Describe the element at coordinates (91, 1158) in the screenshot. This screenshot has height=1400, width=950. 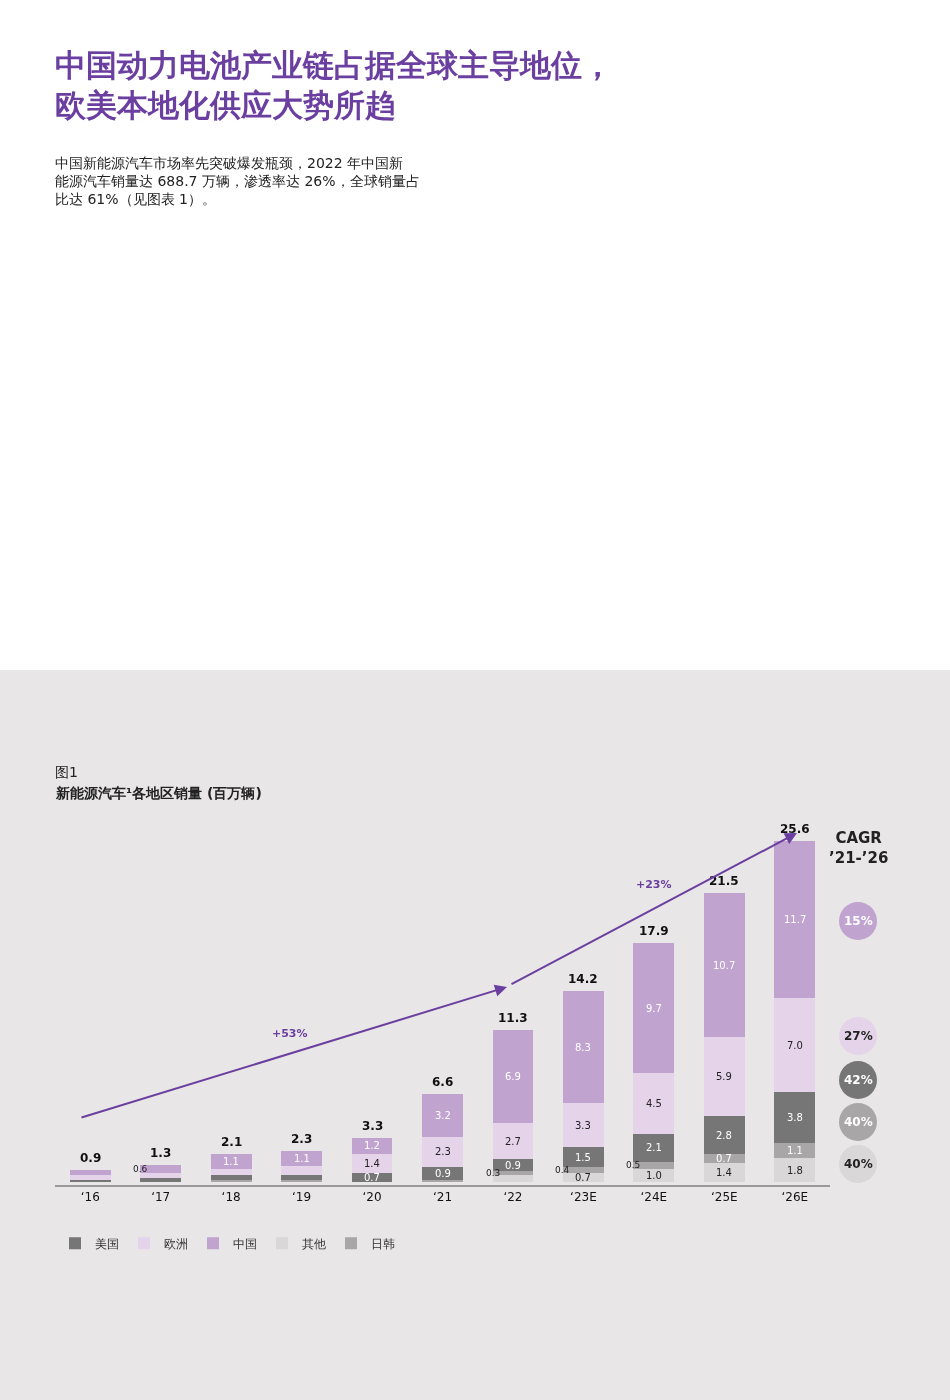
I see `total-label: 0.9` at that location.